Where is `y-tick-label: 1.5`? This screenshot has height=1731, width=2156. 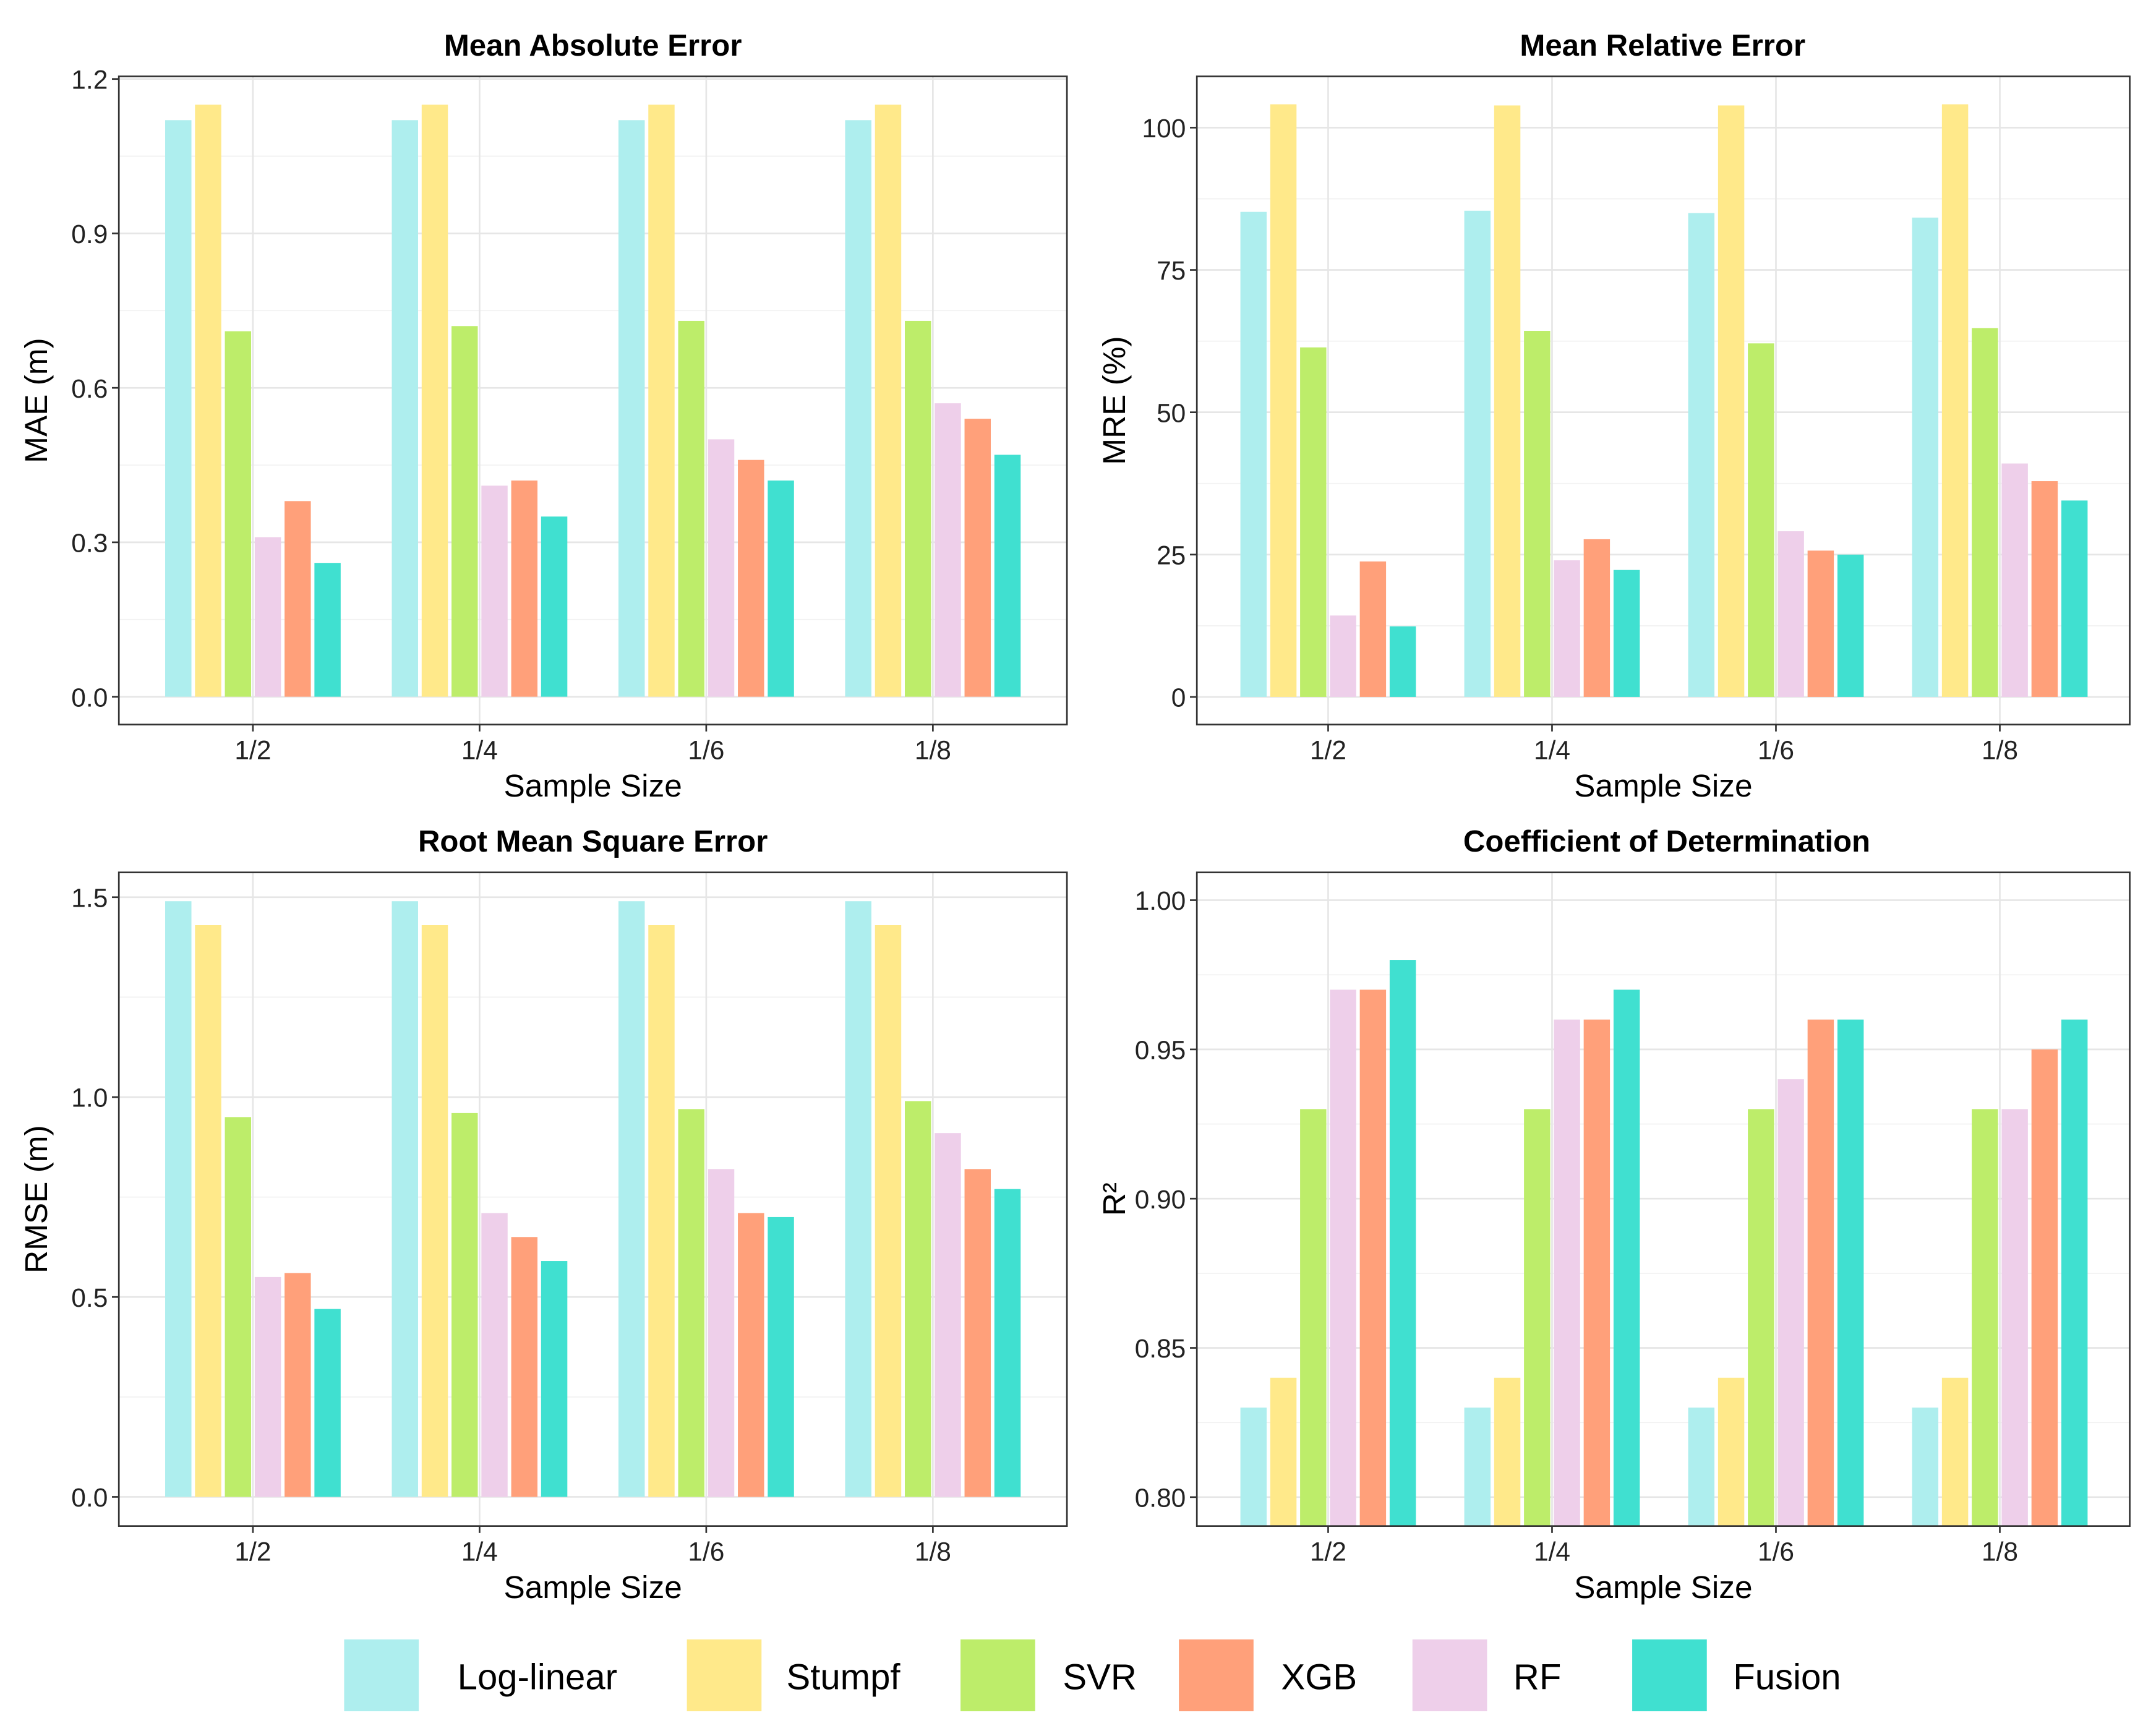 y-tick-label: 1.5 is located at coordinates (89, 897).